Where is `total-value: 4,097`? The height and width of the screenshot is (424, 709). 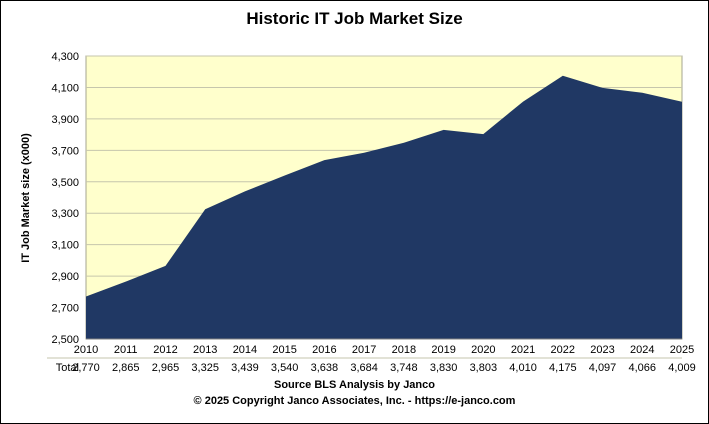 total-value: 4,097 is located at coordinates (603, 368).